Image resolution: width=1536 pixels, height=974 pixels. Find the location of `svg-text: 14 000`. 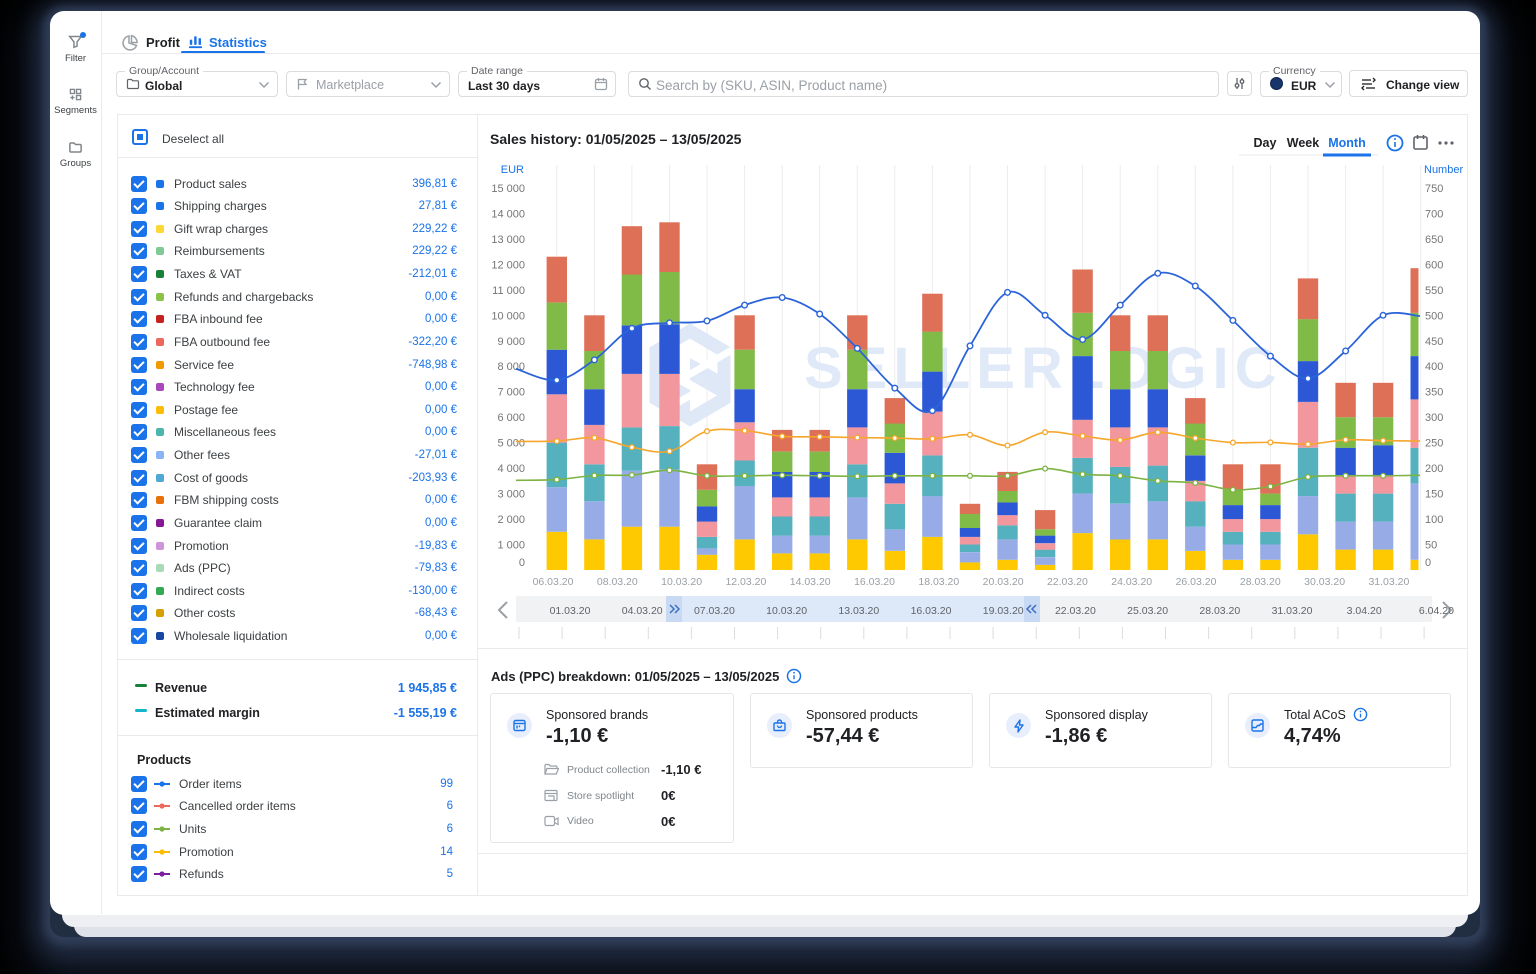

svg-text: 14 000 is located at coordinates (508, 214).